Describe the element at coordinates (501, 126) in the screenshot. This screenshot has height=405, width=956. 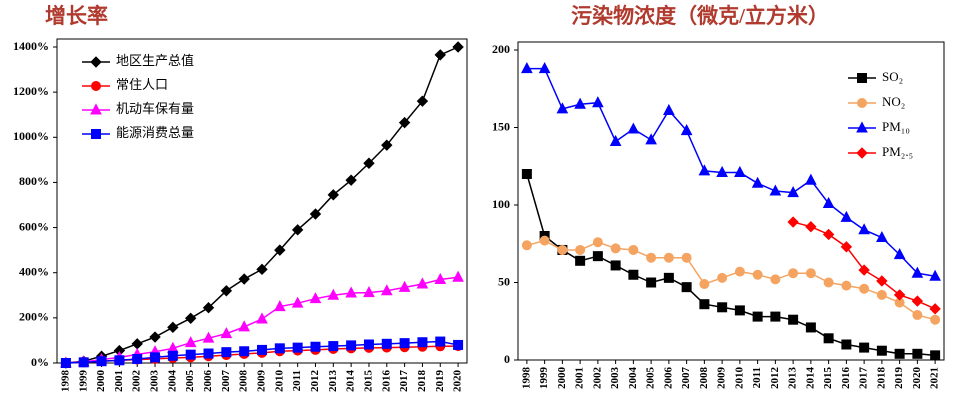
I see `y-tick-label: 150` at that location.